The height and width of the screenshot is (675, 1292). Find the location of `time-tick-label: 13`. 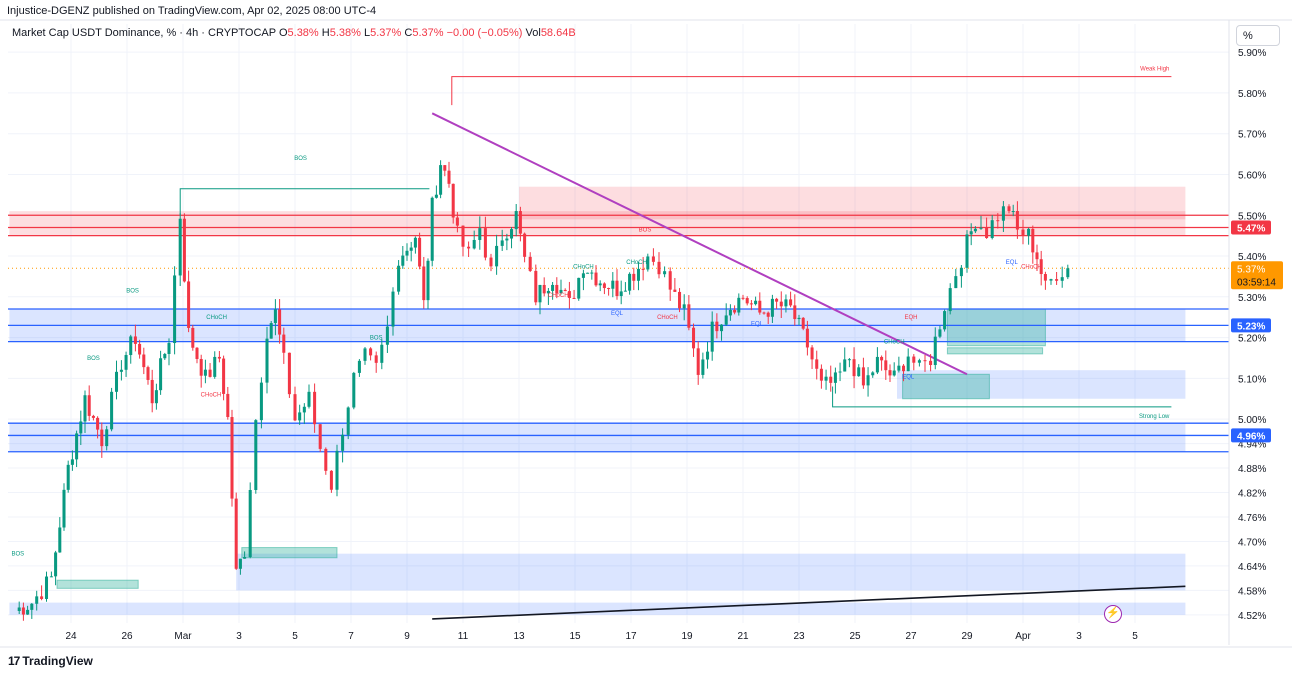

time-tick-label: 13 is located at coordinates (519, 636).